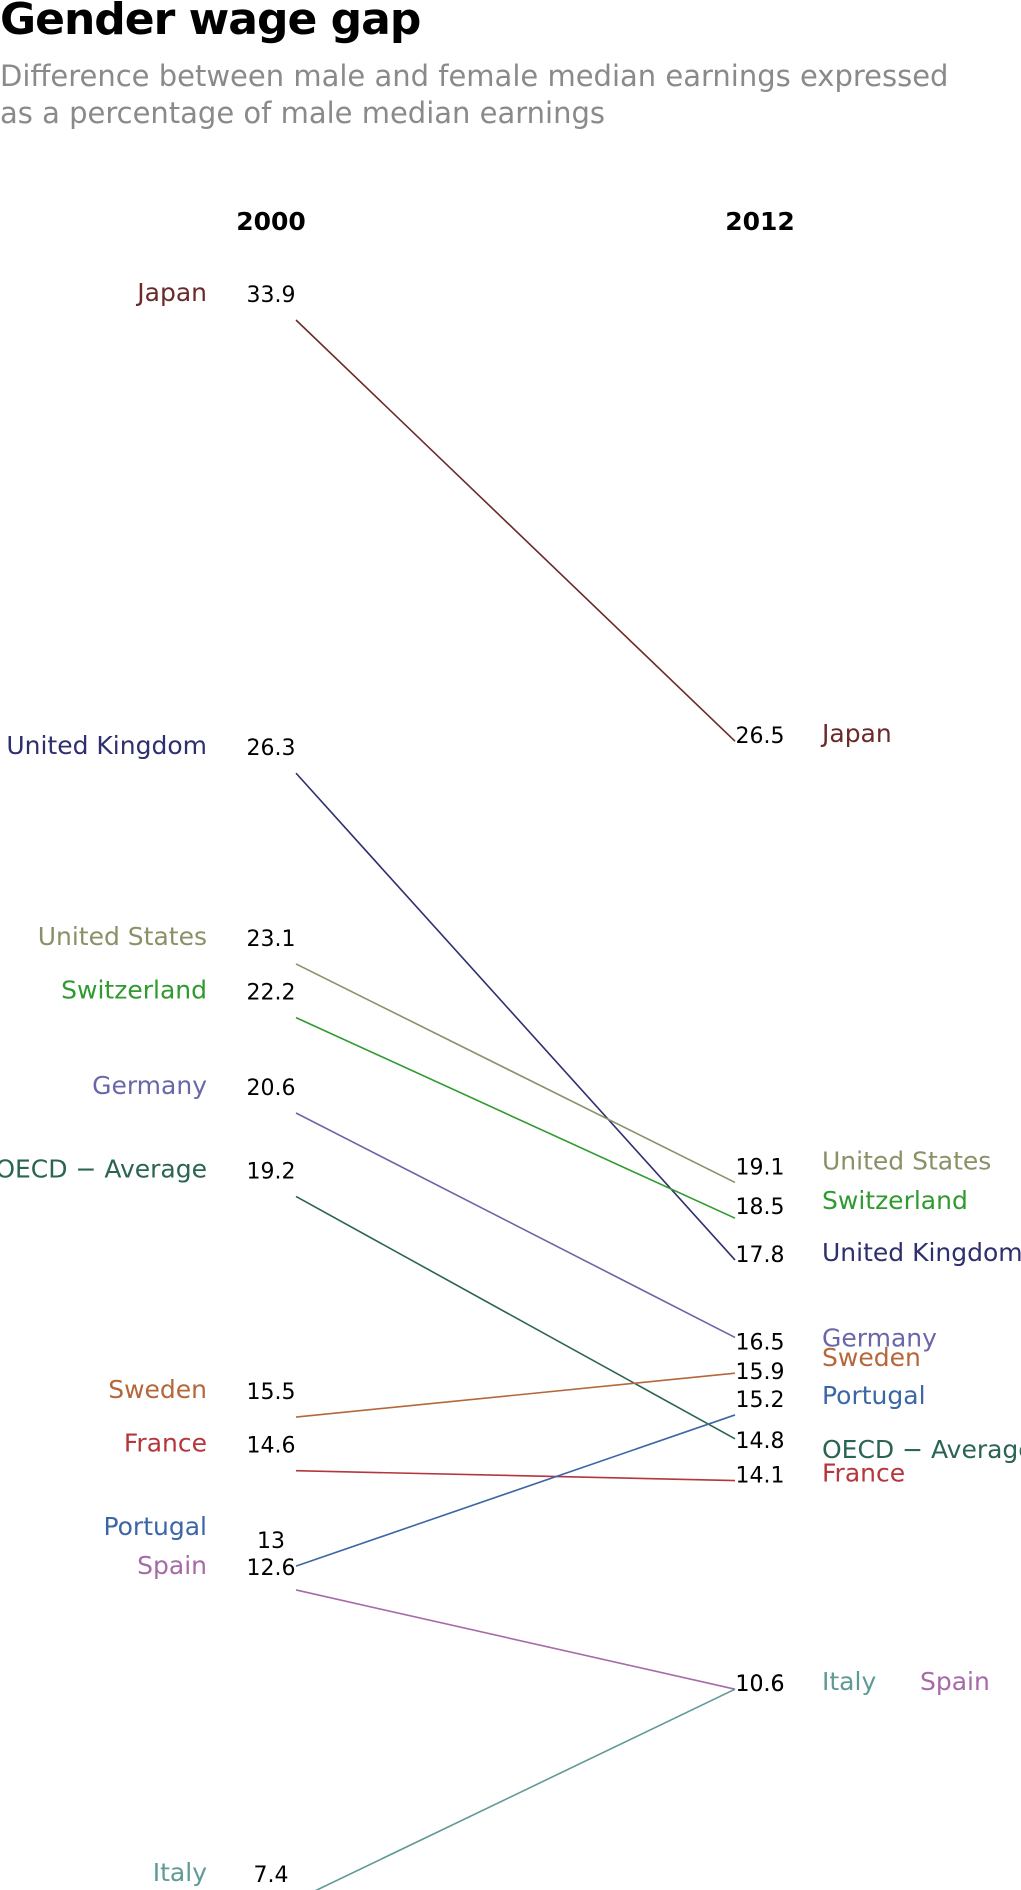  Describe the element at coordinates (525, 1789) in the screenshot. I see `slope-line-italy` at that location.